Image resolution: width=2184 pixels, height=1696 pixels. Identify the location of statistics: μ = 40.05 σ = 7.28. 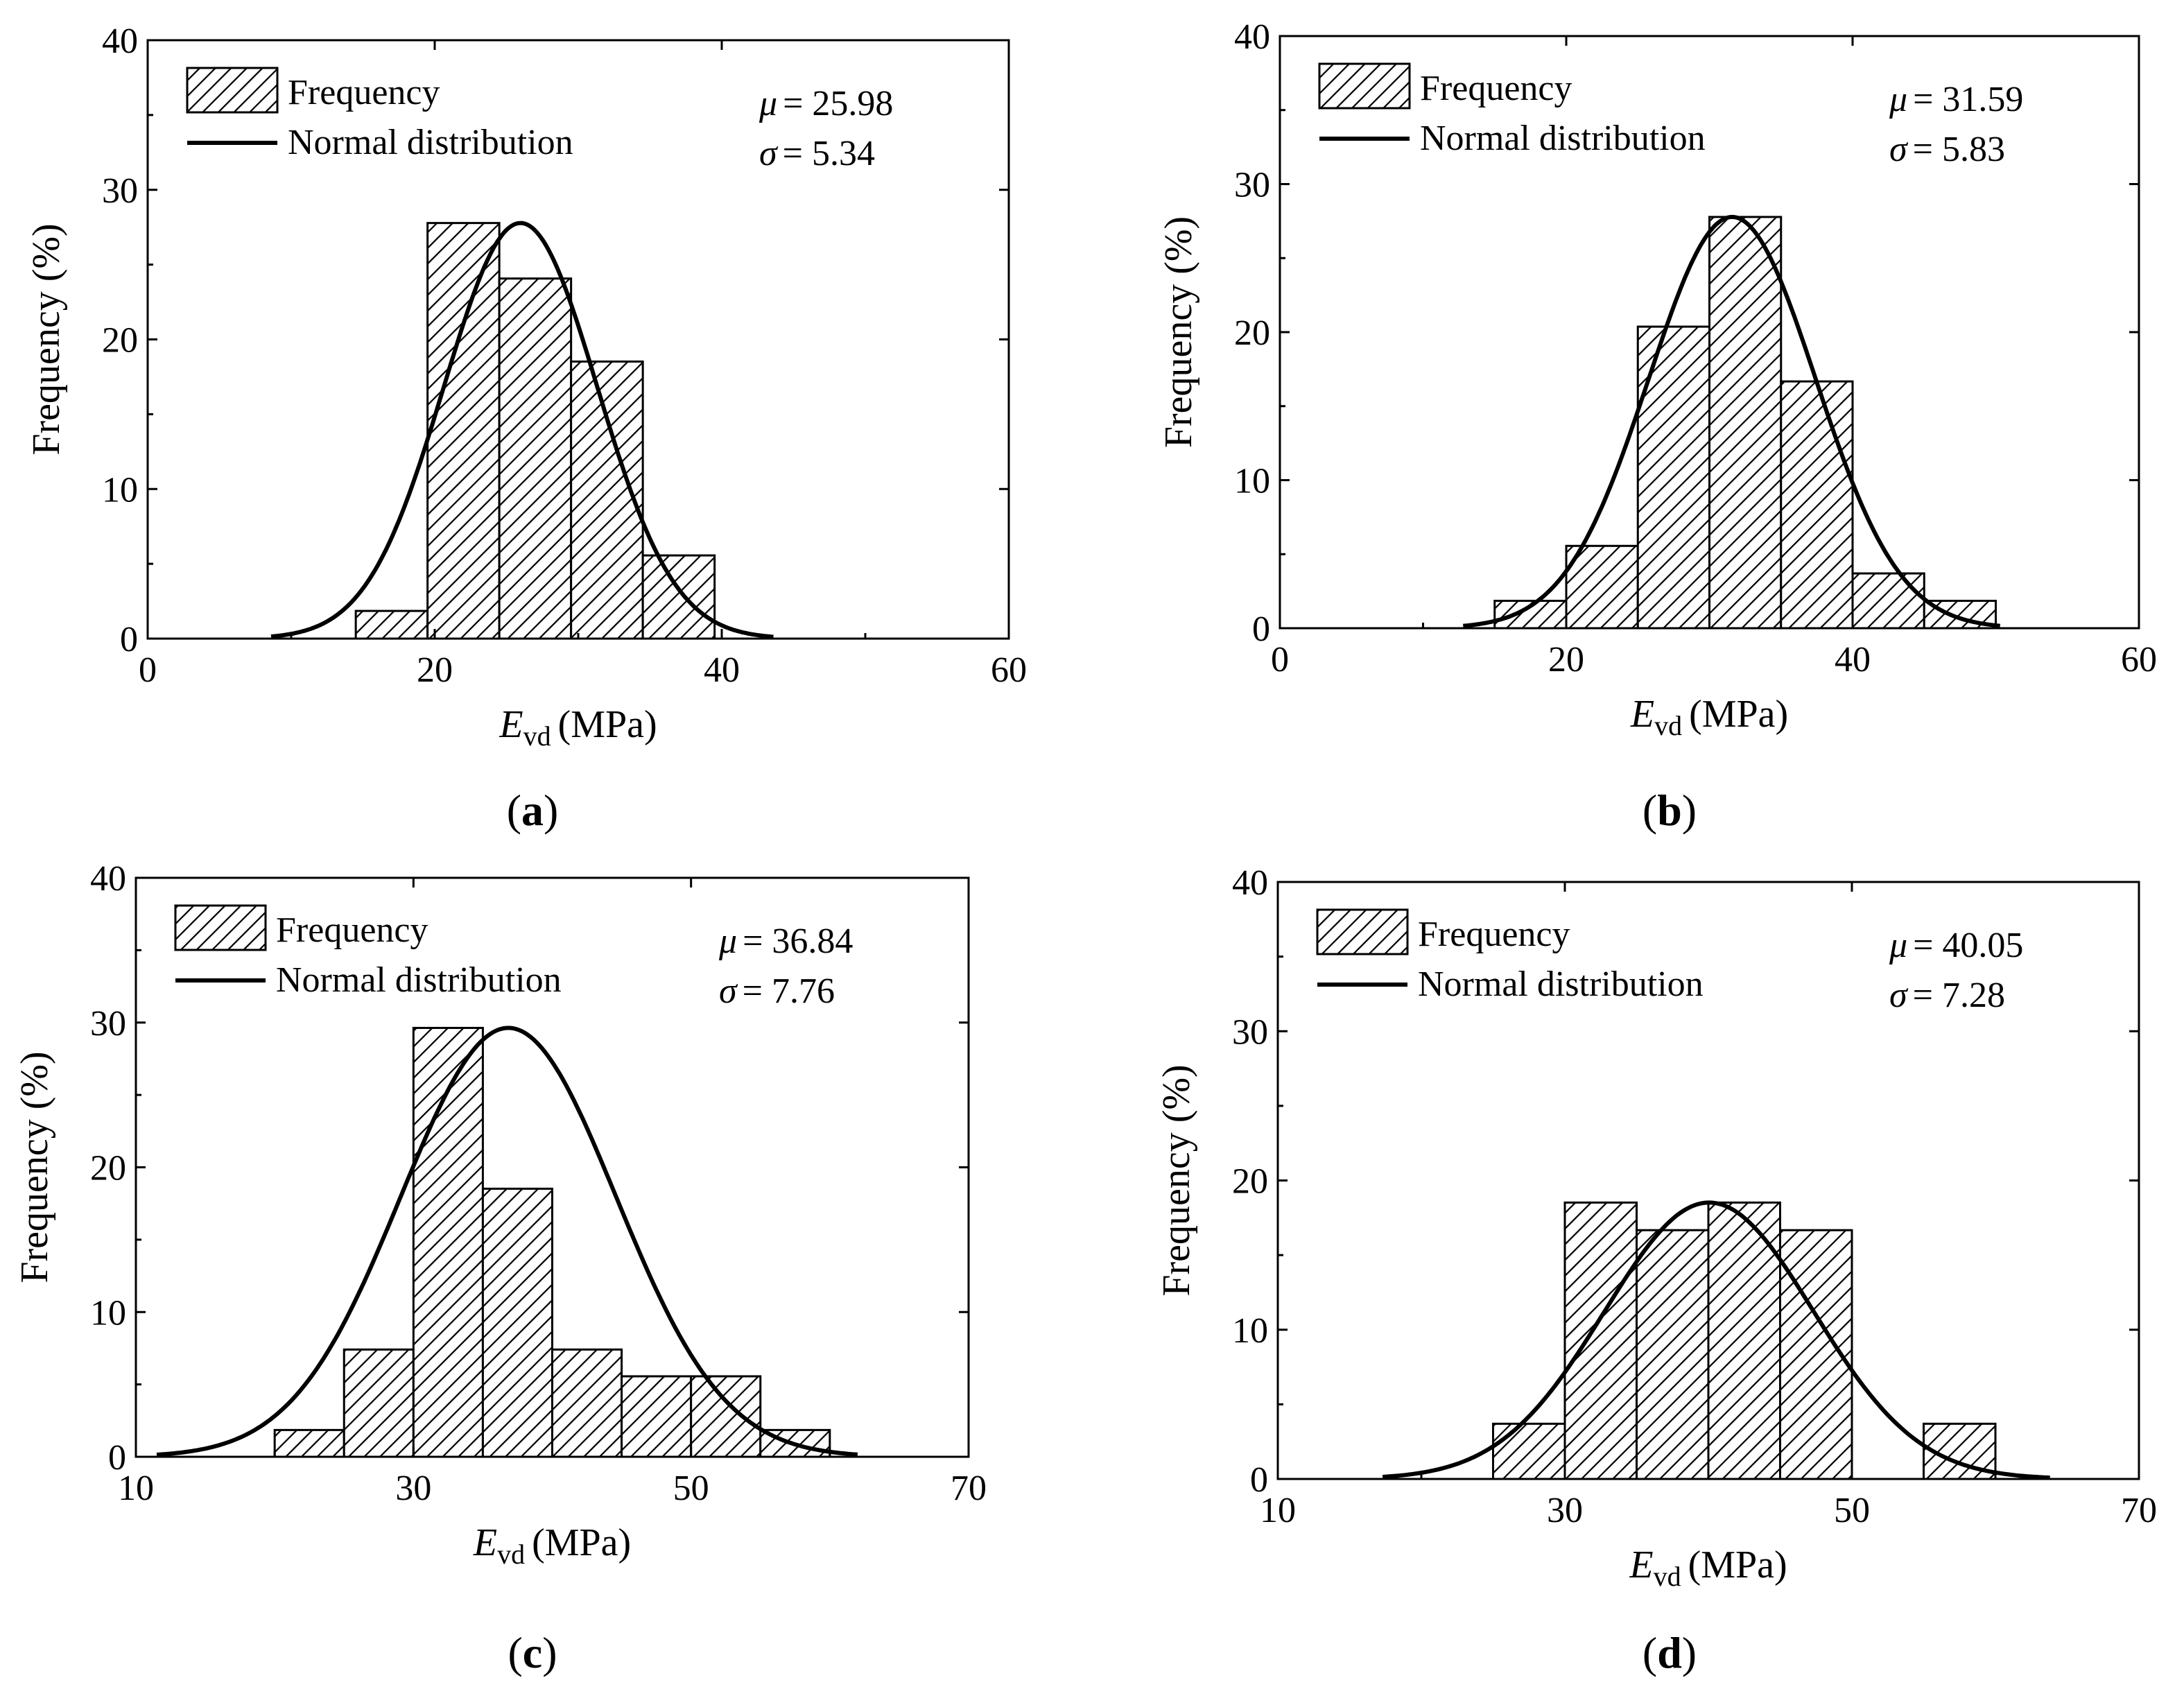
(1956, 971).